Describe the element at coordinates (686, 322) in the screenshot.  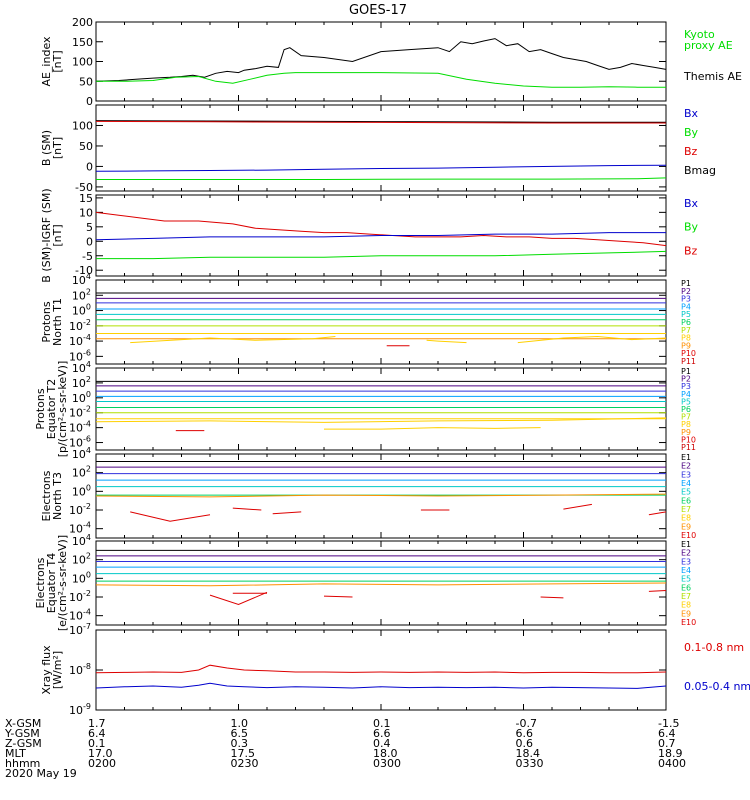
I see `channel-label: P6` at that location.